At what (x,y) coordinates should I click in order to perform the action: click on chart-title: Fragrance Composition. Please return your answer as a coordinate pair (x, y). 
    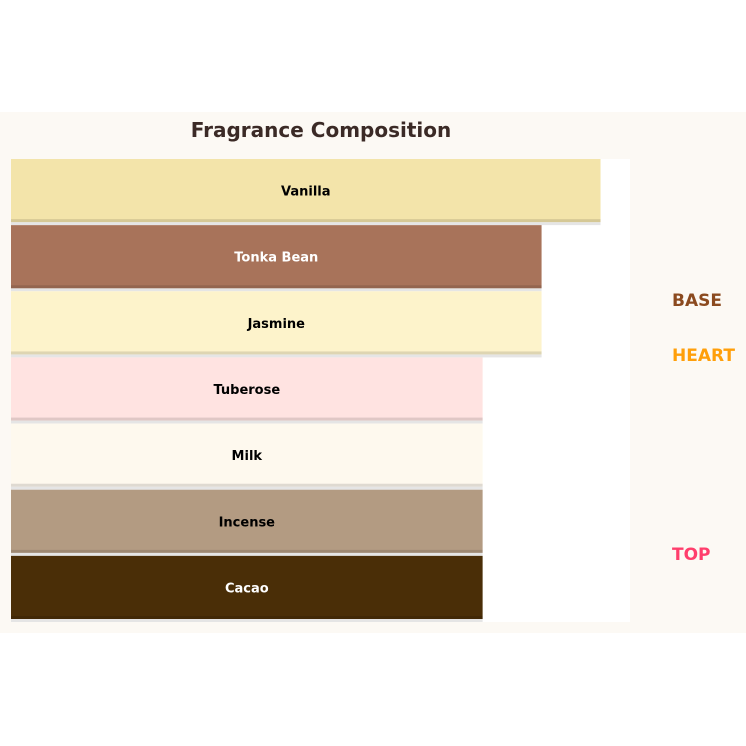
    Looking at the image, I should click on (321, 130).